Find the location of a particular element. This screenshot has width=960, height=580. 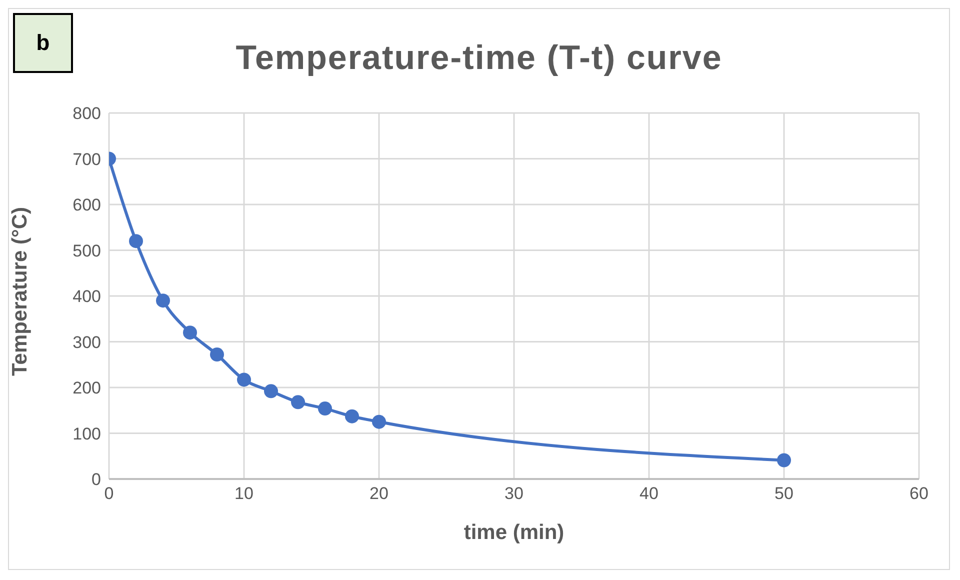

text: b is located at coordinates (43, 43).